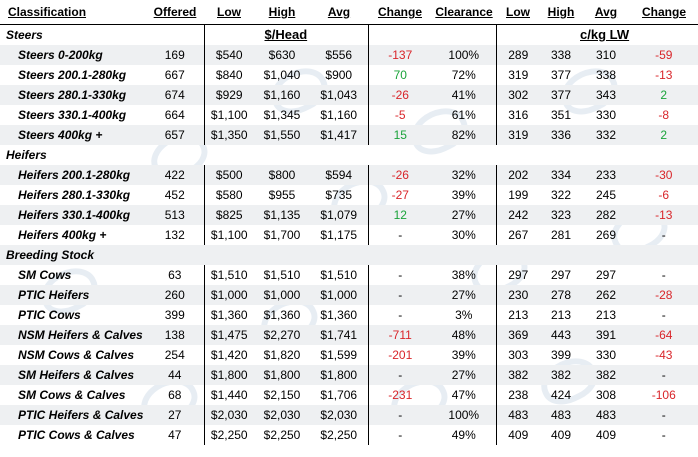 Image resolution: width=698 pixels, height=457 pixels. What do you see at coordinates (561, 95) in the screenshot?
I see `cell-high2: 377` at bounding box center [561, 95].